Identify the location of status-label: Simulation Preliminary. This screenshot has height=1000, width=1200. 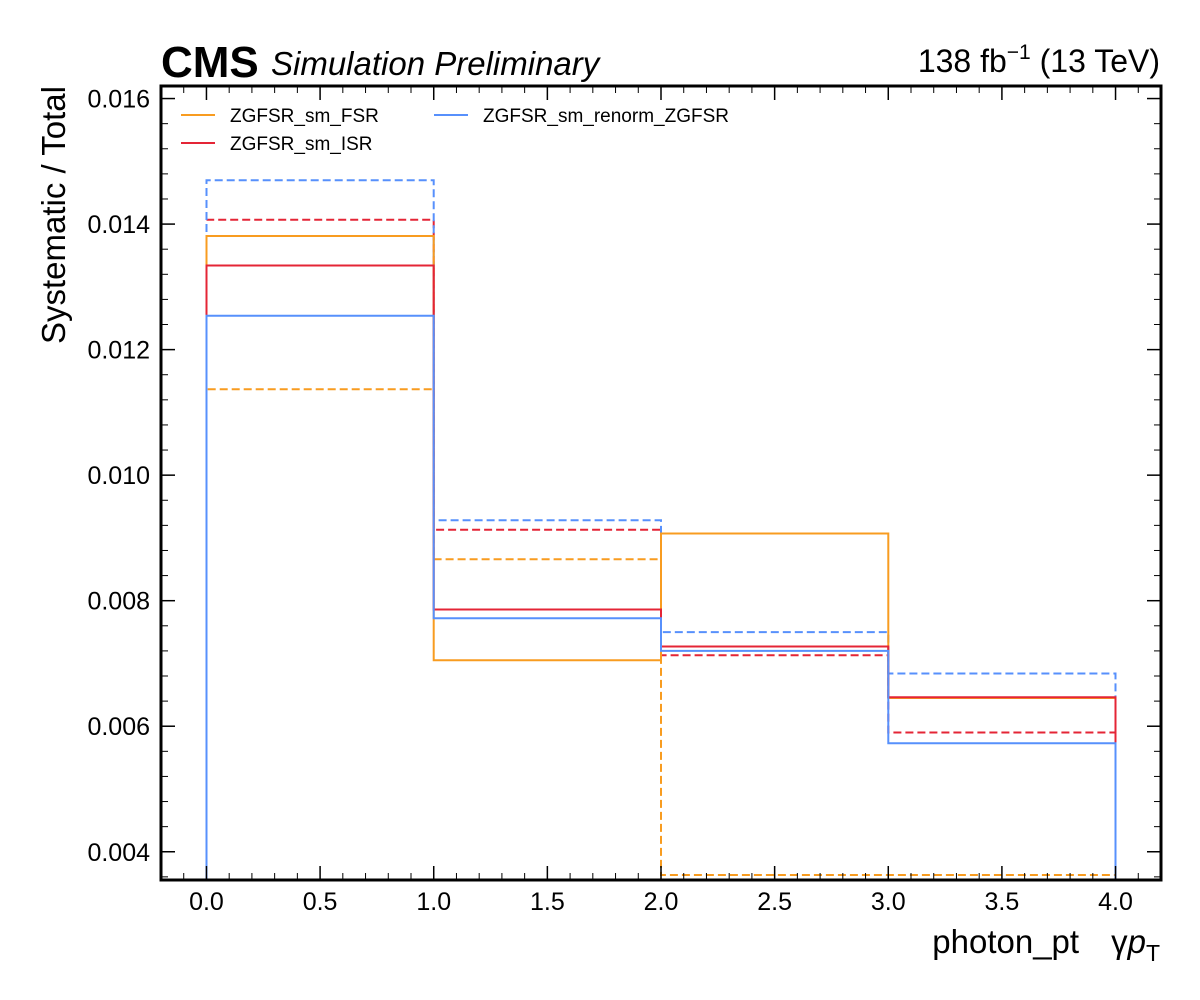
(436, 63).